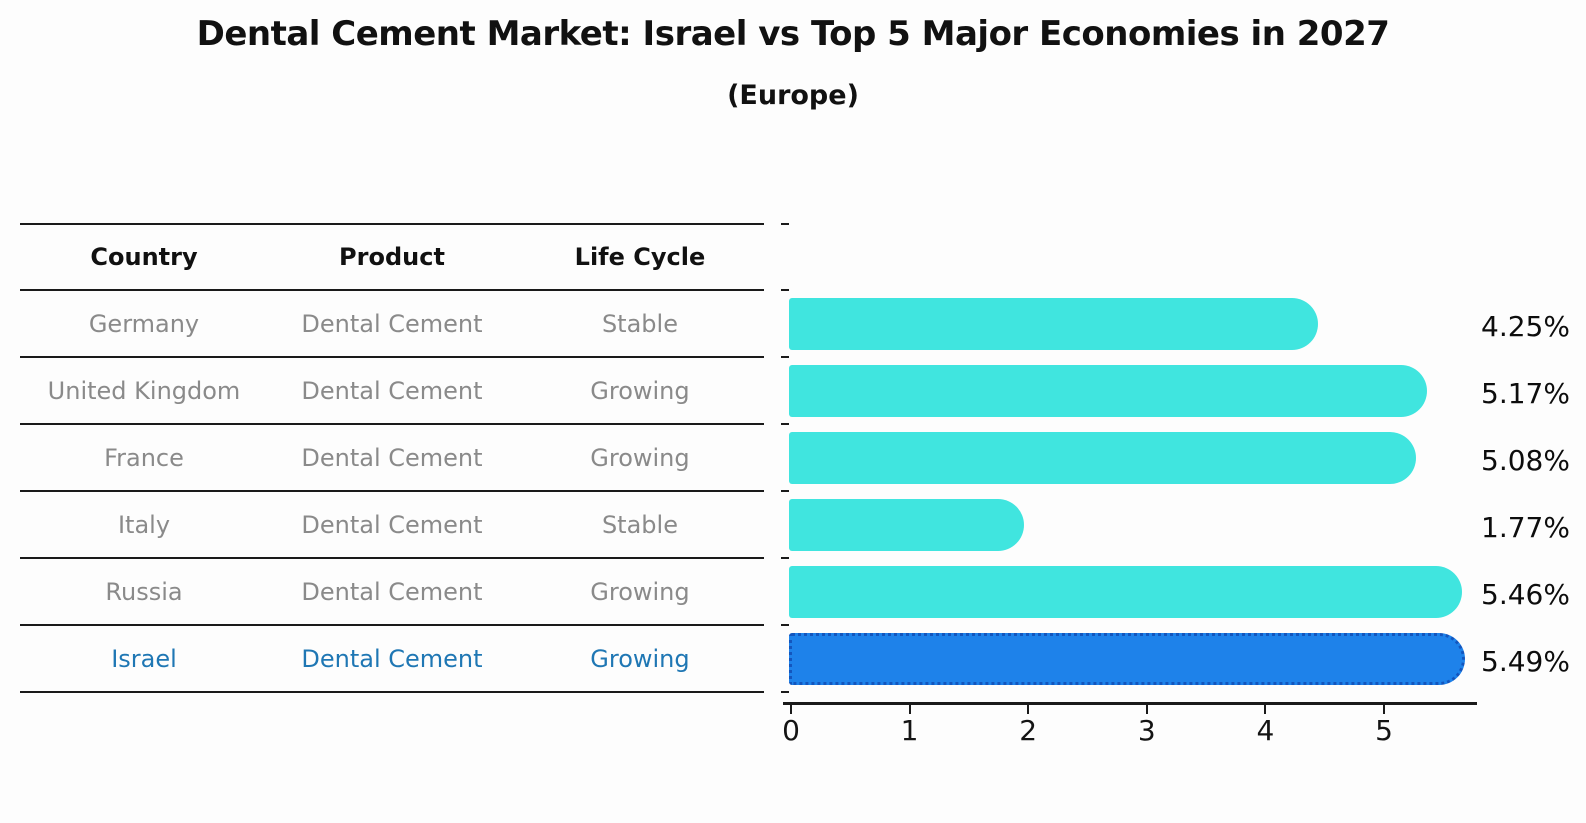  Describe the element at coordinates (1525, 460) in the screenshot. I see `value-label-france: 5.08%` at that location.